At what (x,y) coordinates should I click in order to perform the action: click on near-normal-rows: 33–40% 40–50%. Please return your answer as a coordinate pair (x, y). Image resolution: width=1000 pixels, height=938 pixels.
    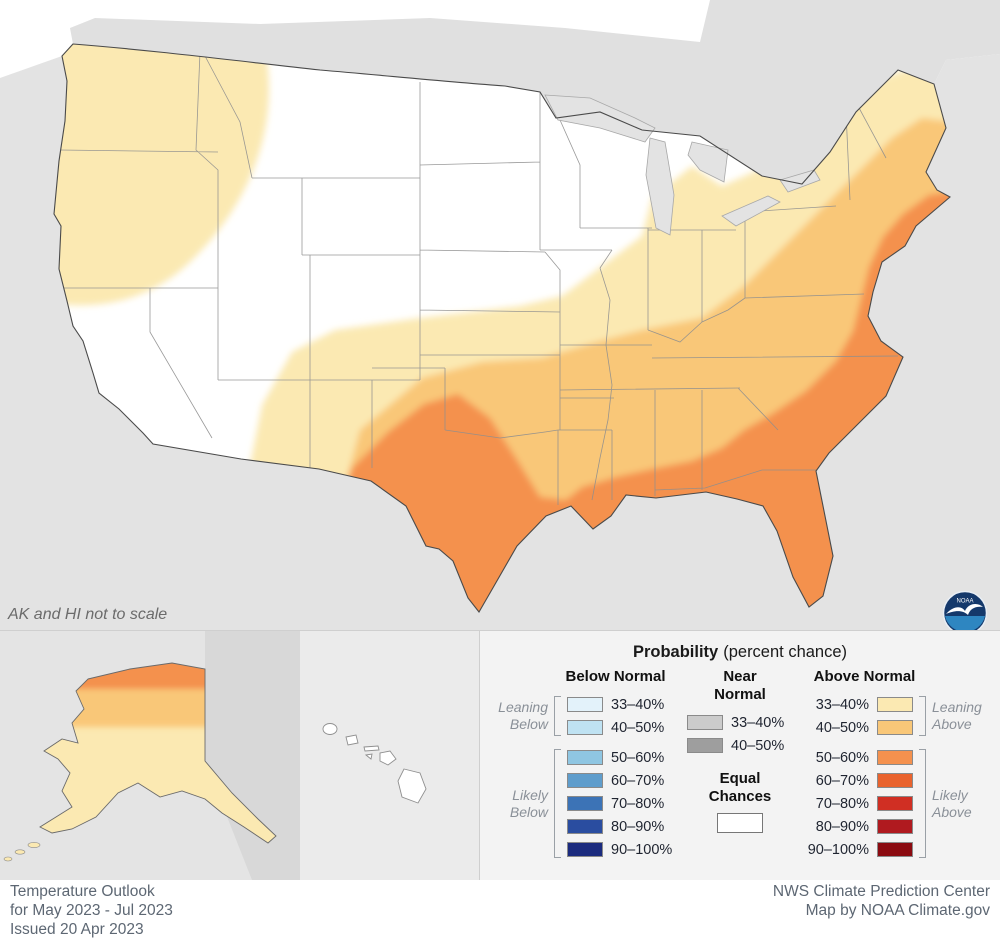
    Looking at the image, I should click on (740, 734).